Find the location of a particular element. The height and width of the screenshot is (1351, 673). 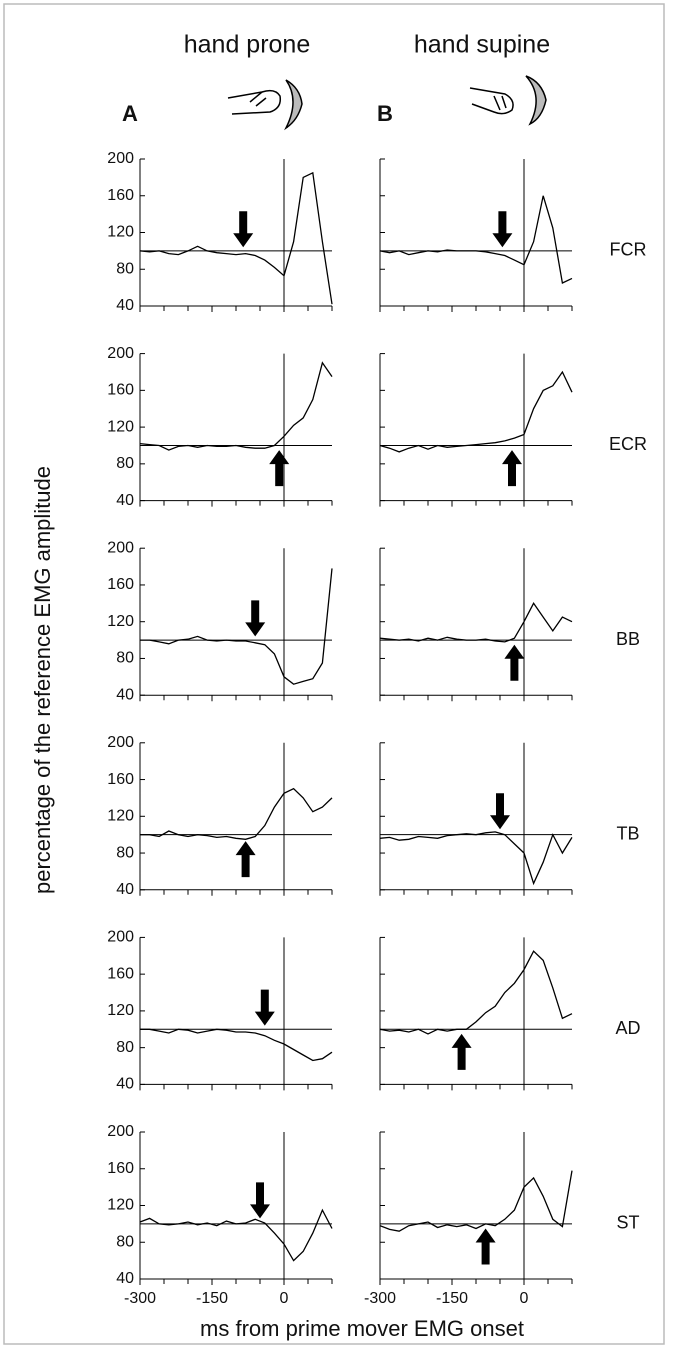

muscle-label: AD is located at coordinates (627, 1028).